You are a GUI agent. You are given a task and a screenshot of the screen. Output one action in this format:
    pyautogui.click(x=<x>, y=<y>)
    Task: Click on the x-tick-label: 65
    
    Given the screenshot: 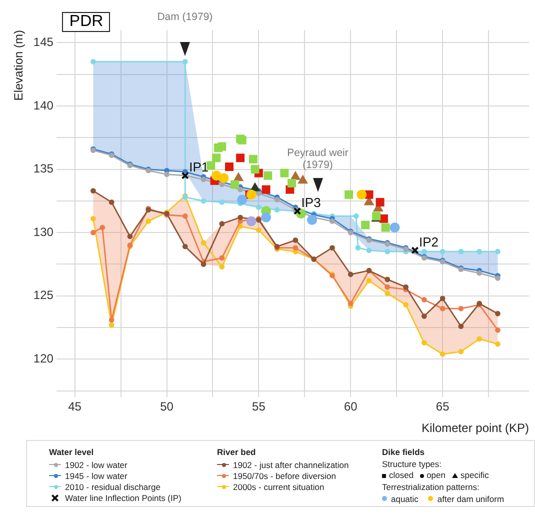 What is the action you would take?
    pyautogui.click(x=443, y=407)
    